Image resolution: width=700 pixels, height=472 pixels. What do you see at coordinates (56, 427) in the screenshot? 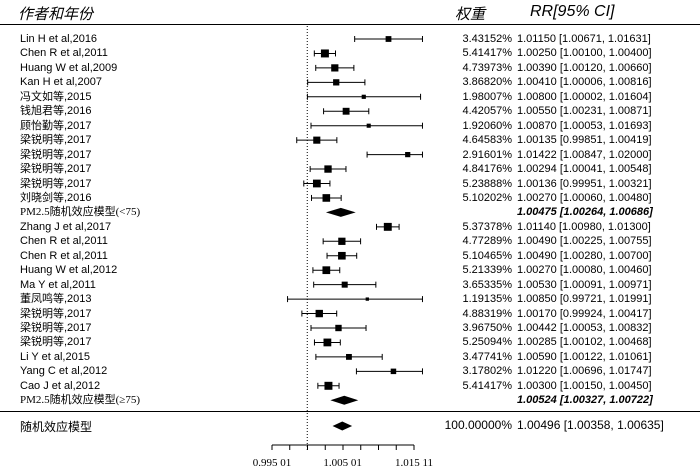
I see `overall-label: 随机效应模型` at bounding box center [56, 427].